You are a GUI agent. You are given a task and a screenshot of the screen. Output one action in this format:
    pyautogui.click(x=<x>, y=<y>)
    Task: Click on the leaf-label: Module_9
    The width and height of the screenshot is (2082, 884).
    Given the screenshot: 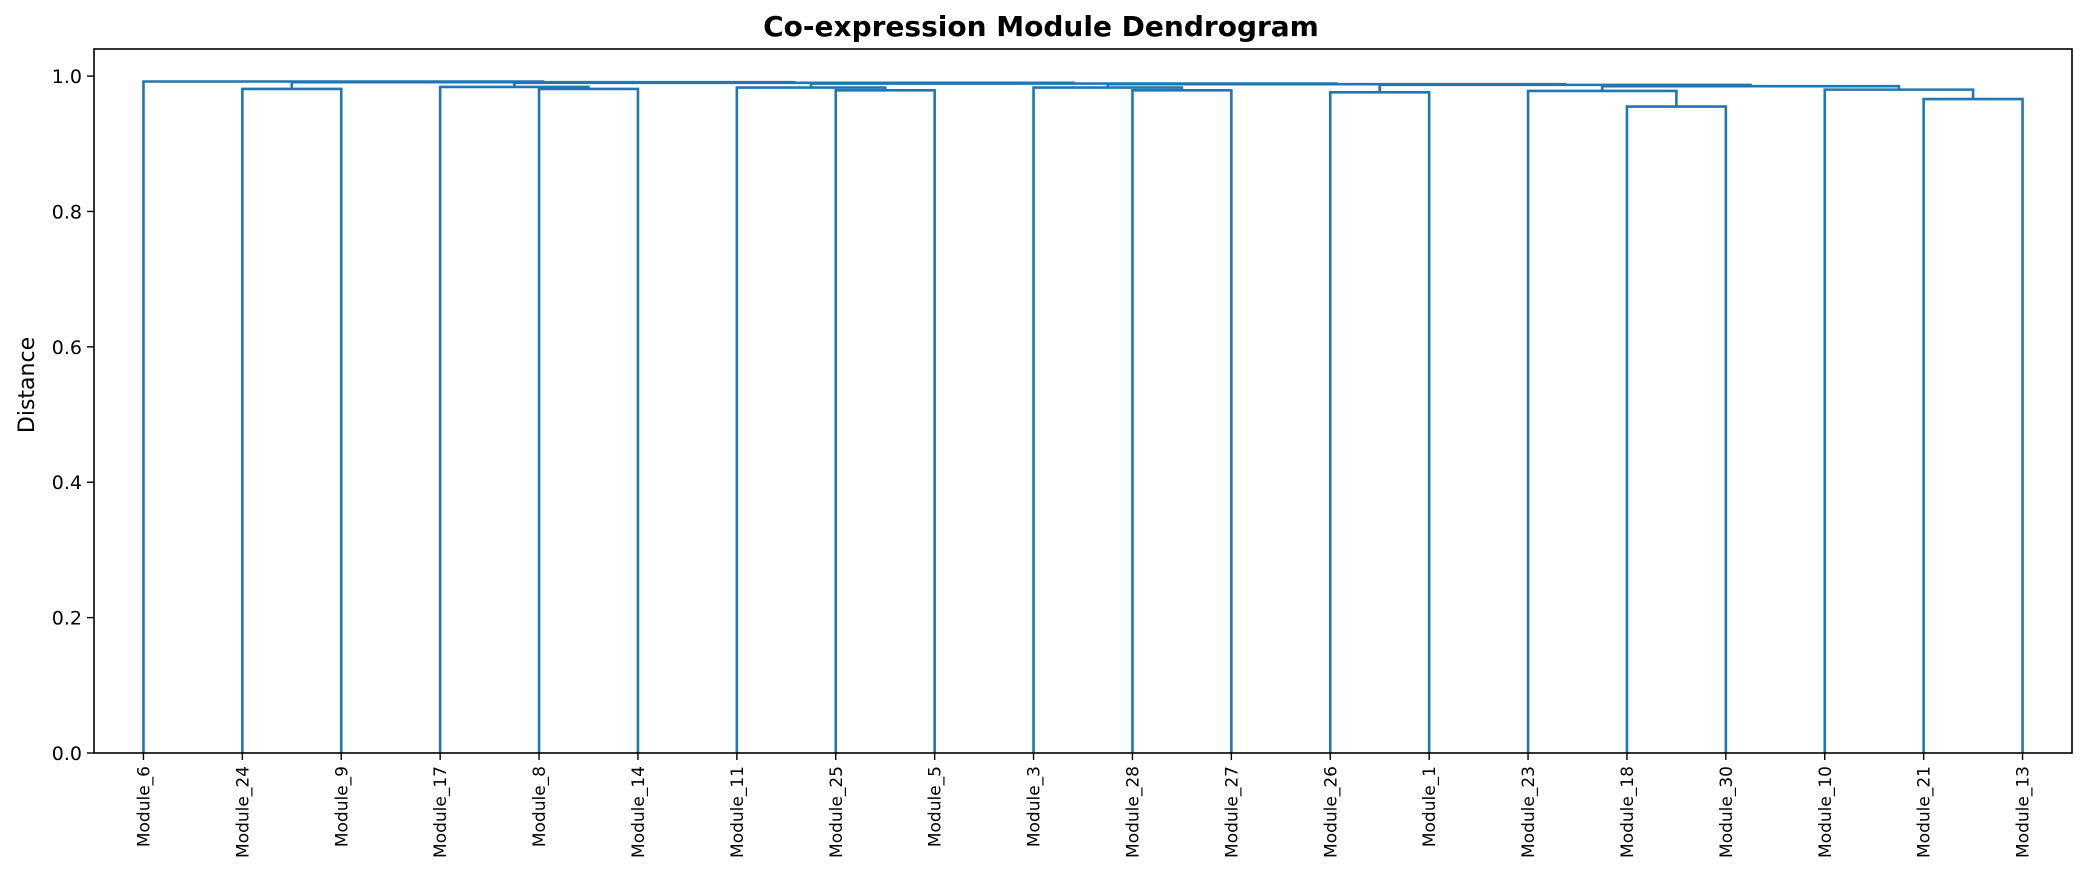 What is the action you would take?
    pyautogui.click(x=342, y=806)
    